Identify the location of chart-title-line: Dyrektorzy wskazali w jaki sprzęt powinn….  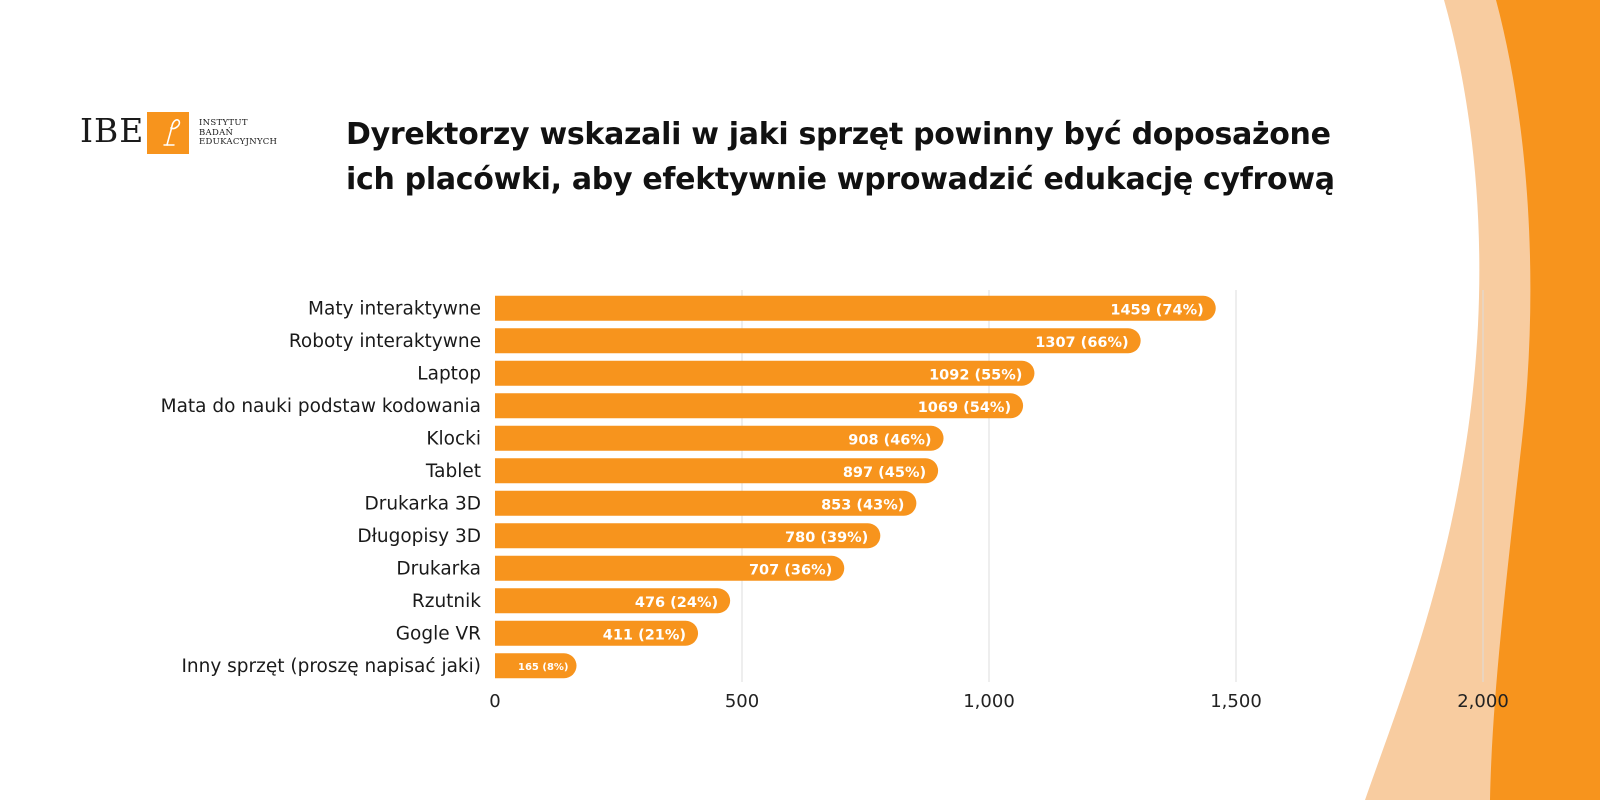
(838, 134).